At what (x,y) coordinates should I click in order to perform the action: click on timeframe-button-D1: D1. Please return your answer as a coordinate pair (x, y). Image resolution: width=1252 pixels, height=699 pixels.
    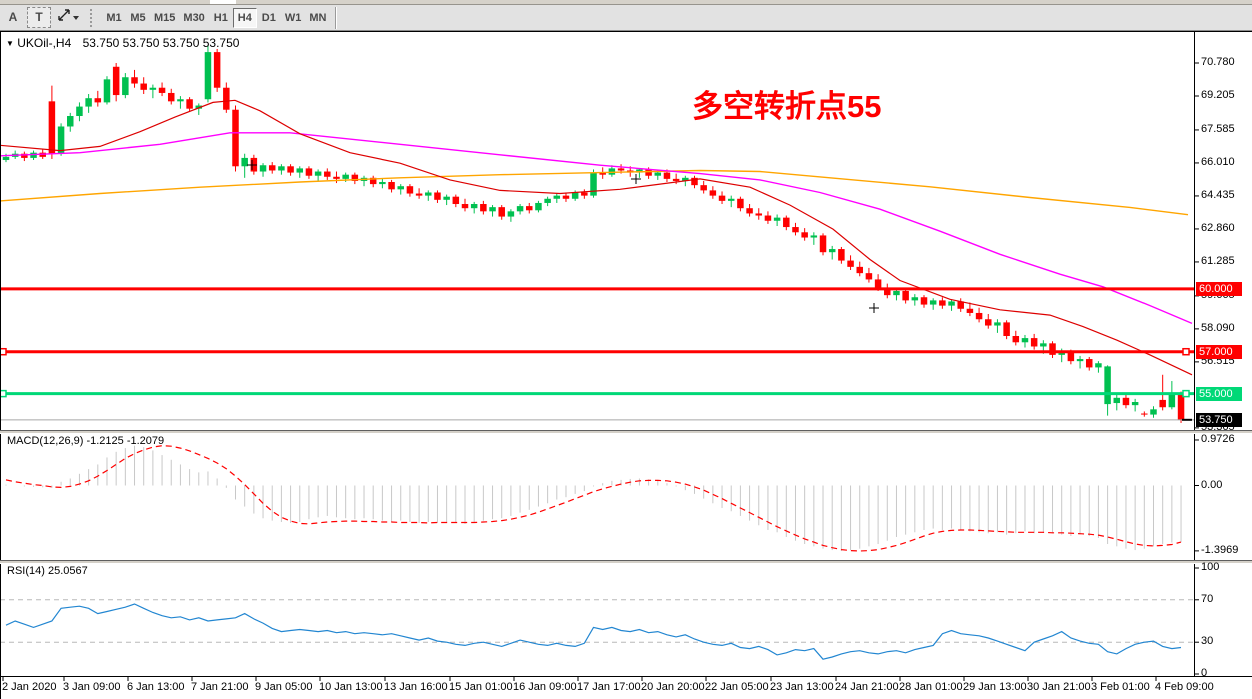
    Looking at the image, I should click on (269, 18).